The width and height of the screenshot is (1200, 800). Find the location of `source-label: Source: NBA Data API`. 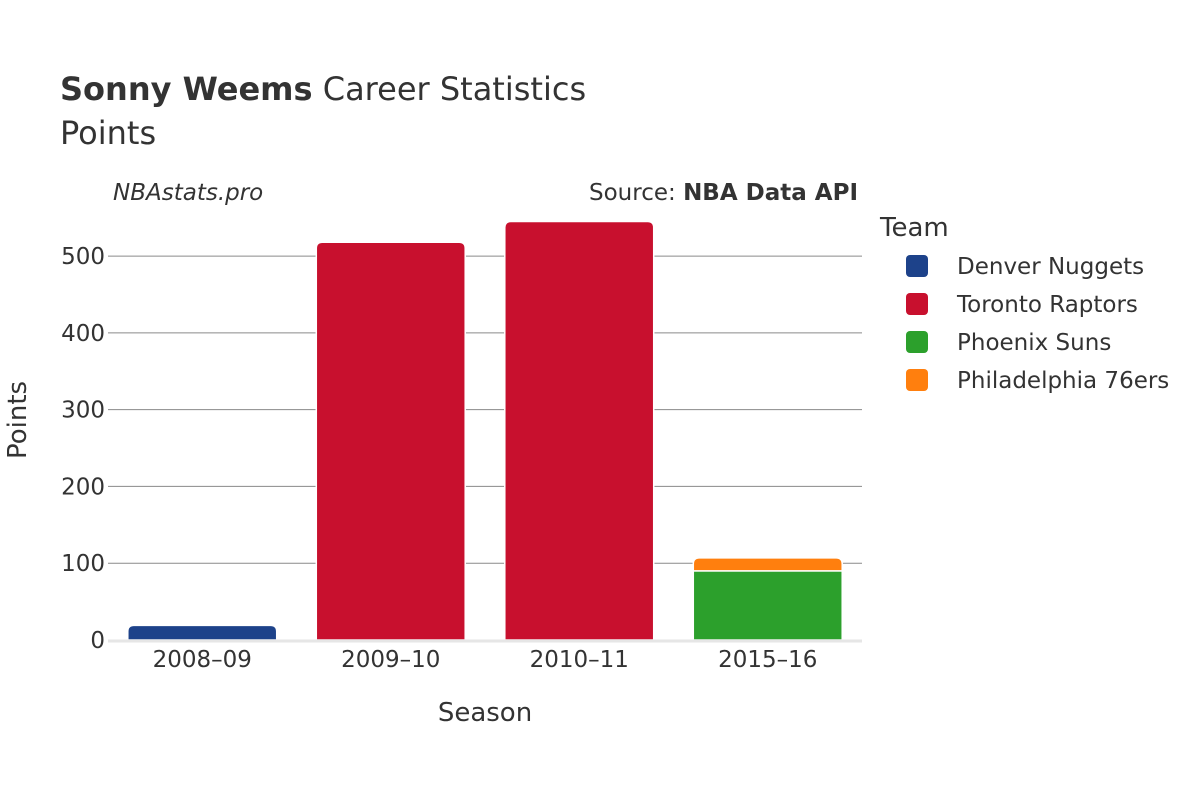

source-label: Source: NBA Data API is located at coordinates (723, 193).